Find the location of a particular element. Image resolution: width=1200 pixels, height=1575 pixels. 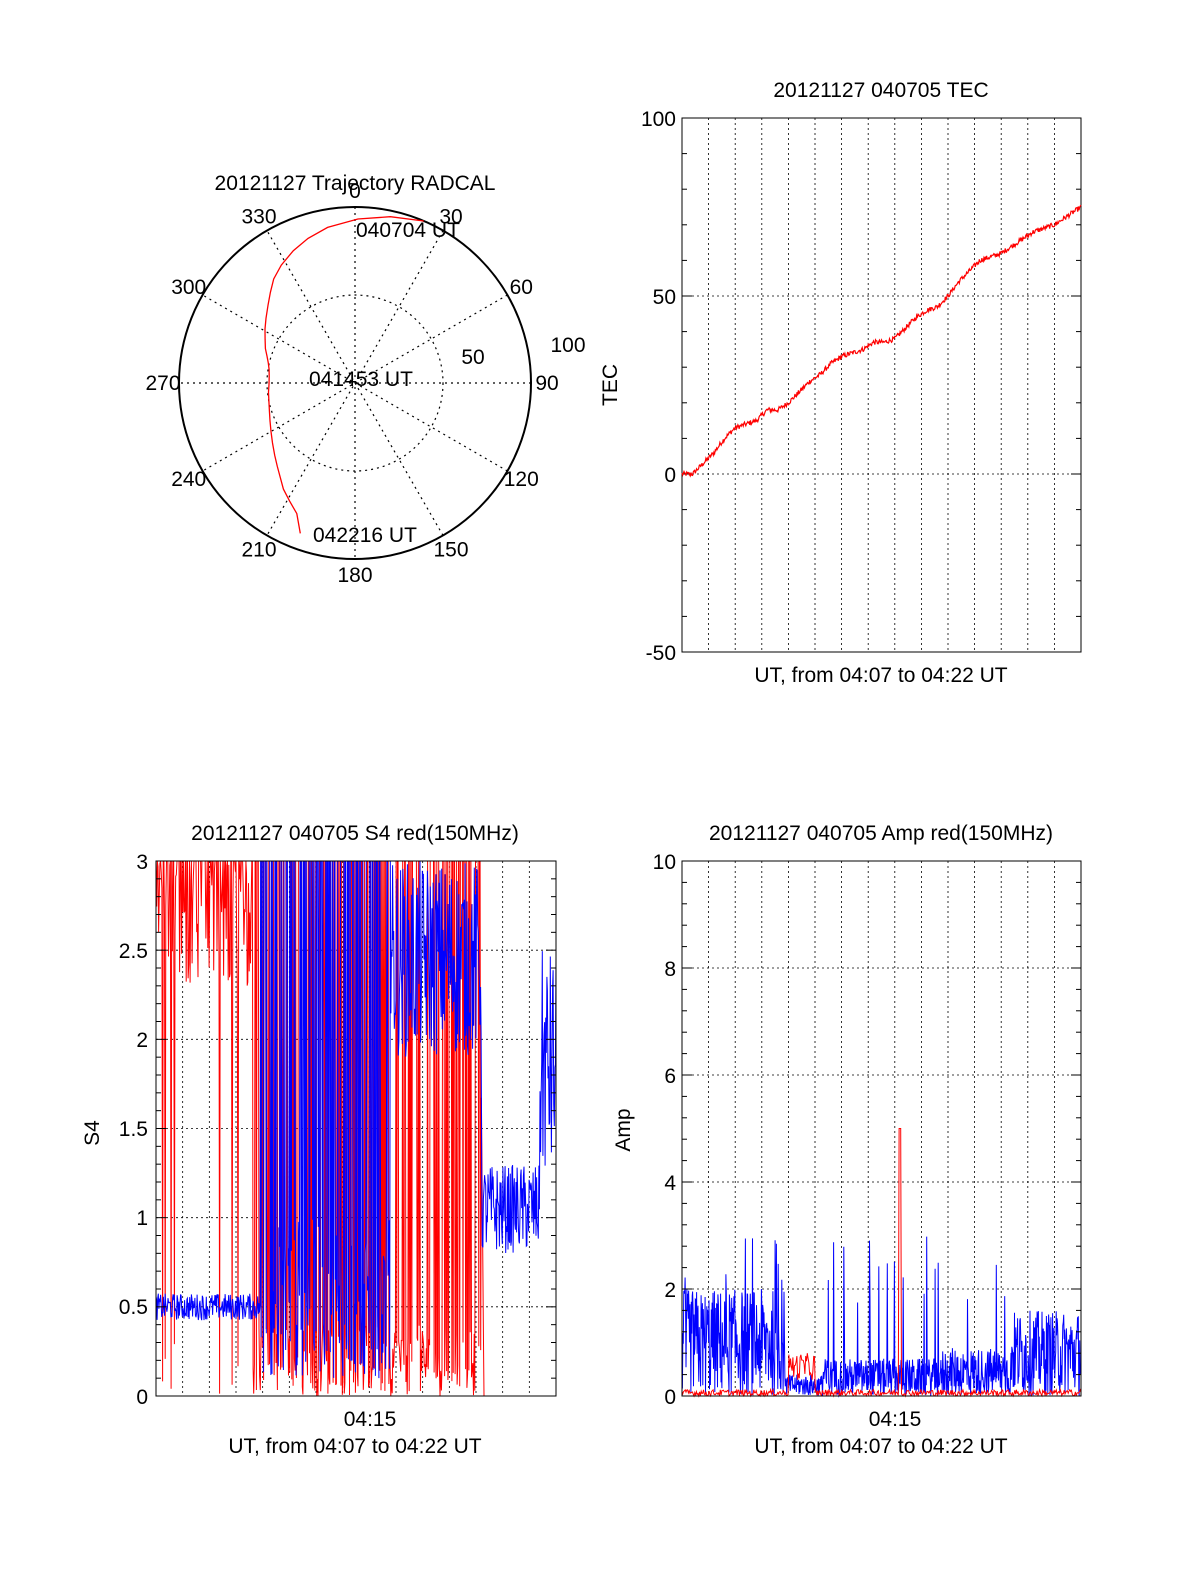

polar-azimuth-labels: 0 30 60 90 120 150 180 210 240 270 300 330 is located at coordinates (351, 383).